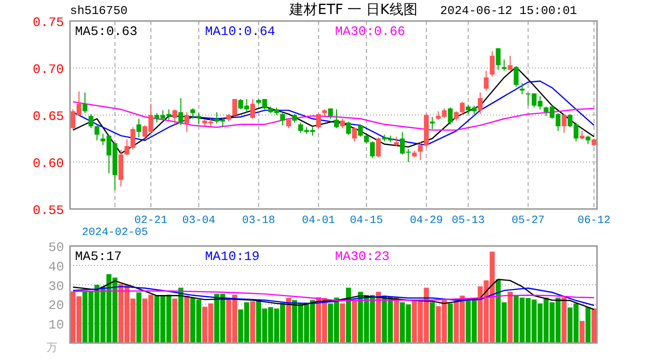  I want to click on x-tick-label: 03-04, so click(199, 221).